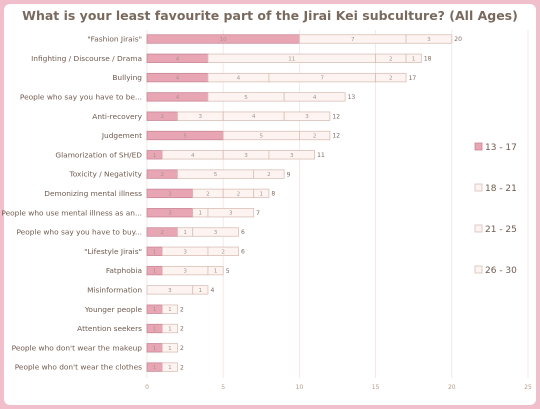  What do you see at coordinates (212, 290) in the screenshot?
I see `total-label: 4` at bounding box center [212, 290].